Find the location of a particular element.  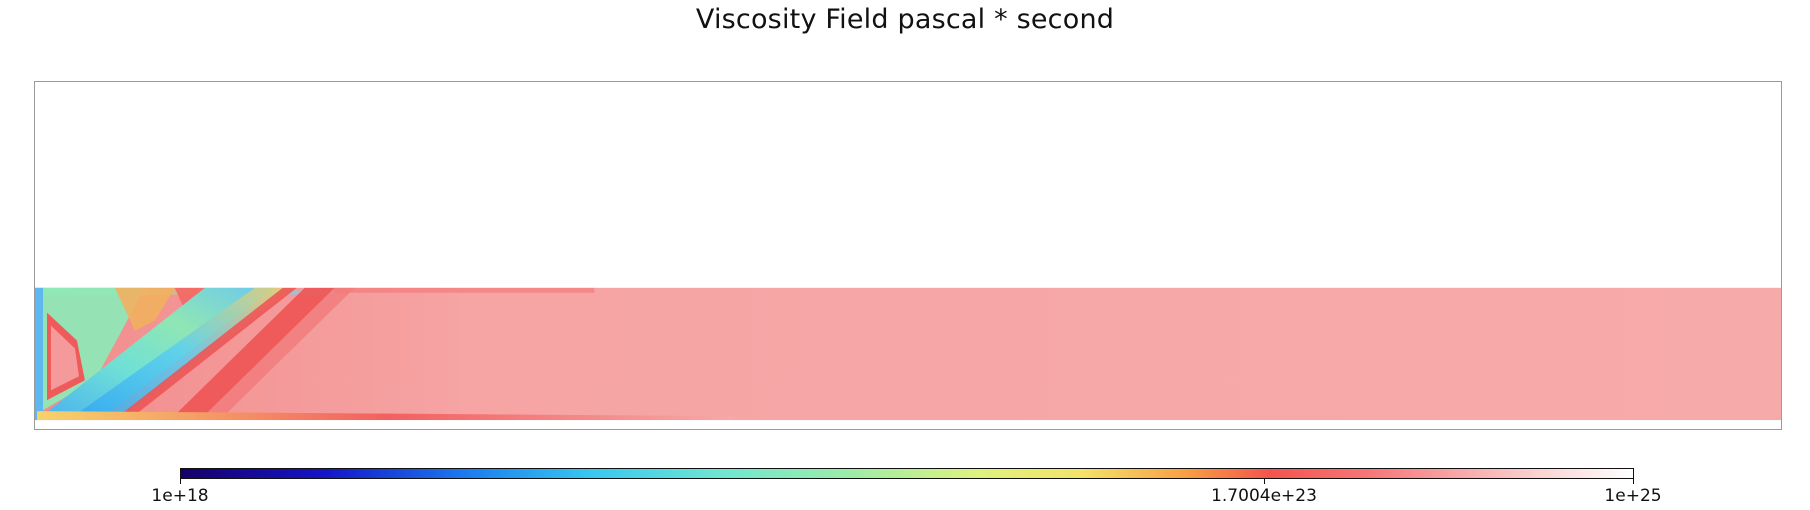

left-boundary is located at coordinates (39, 354).